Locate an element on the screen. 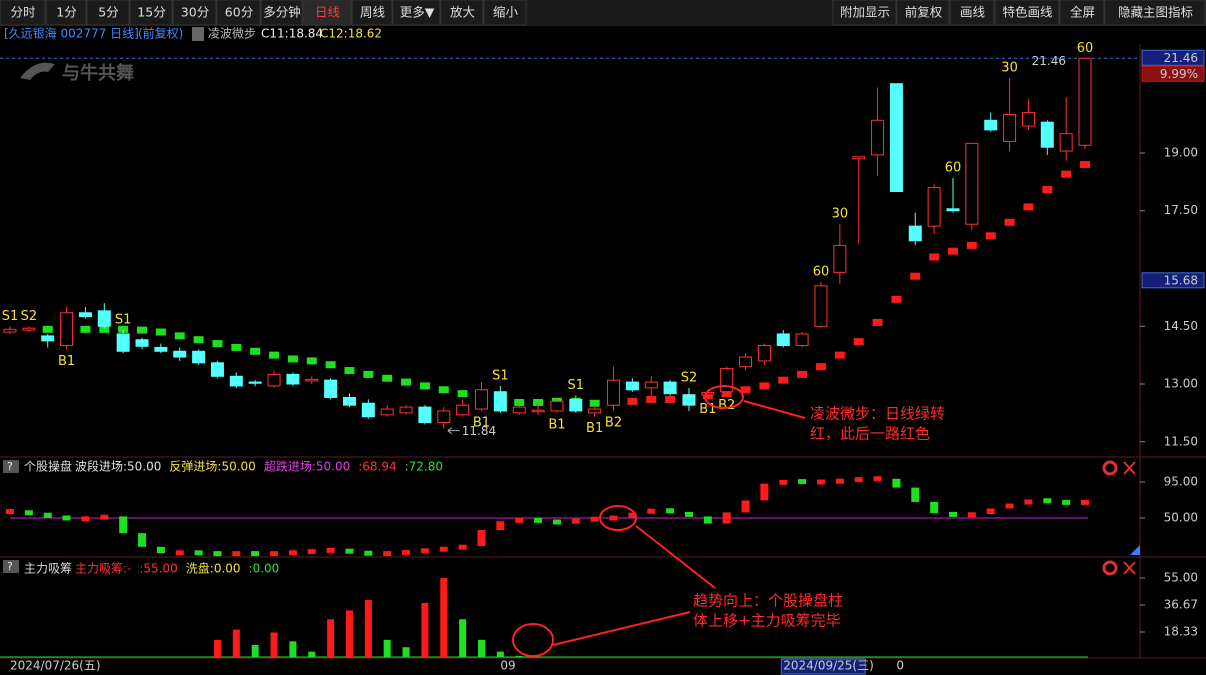  y-tick-label: 19.00 is located at coordinates (1181, 152).